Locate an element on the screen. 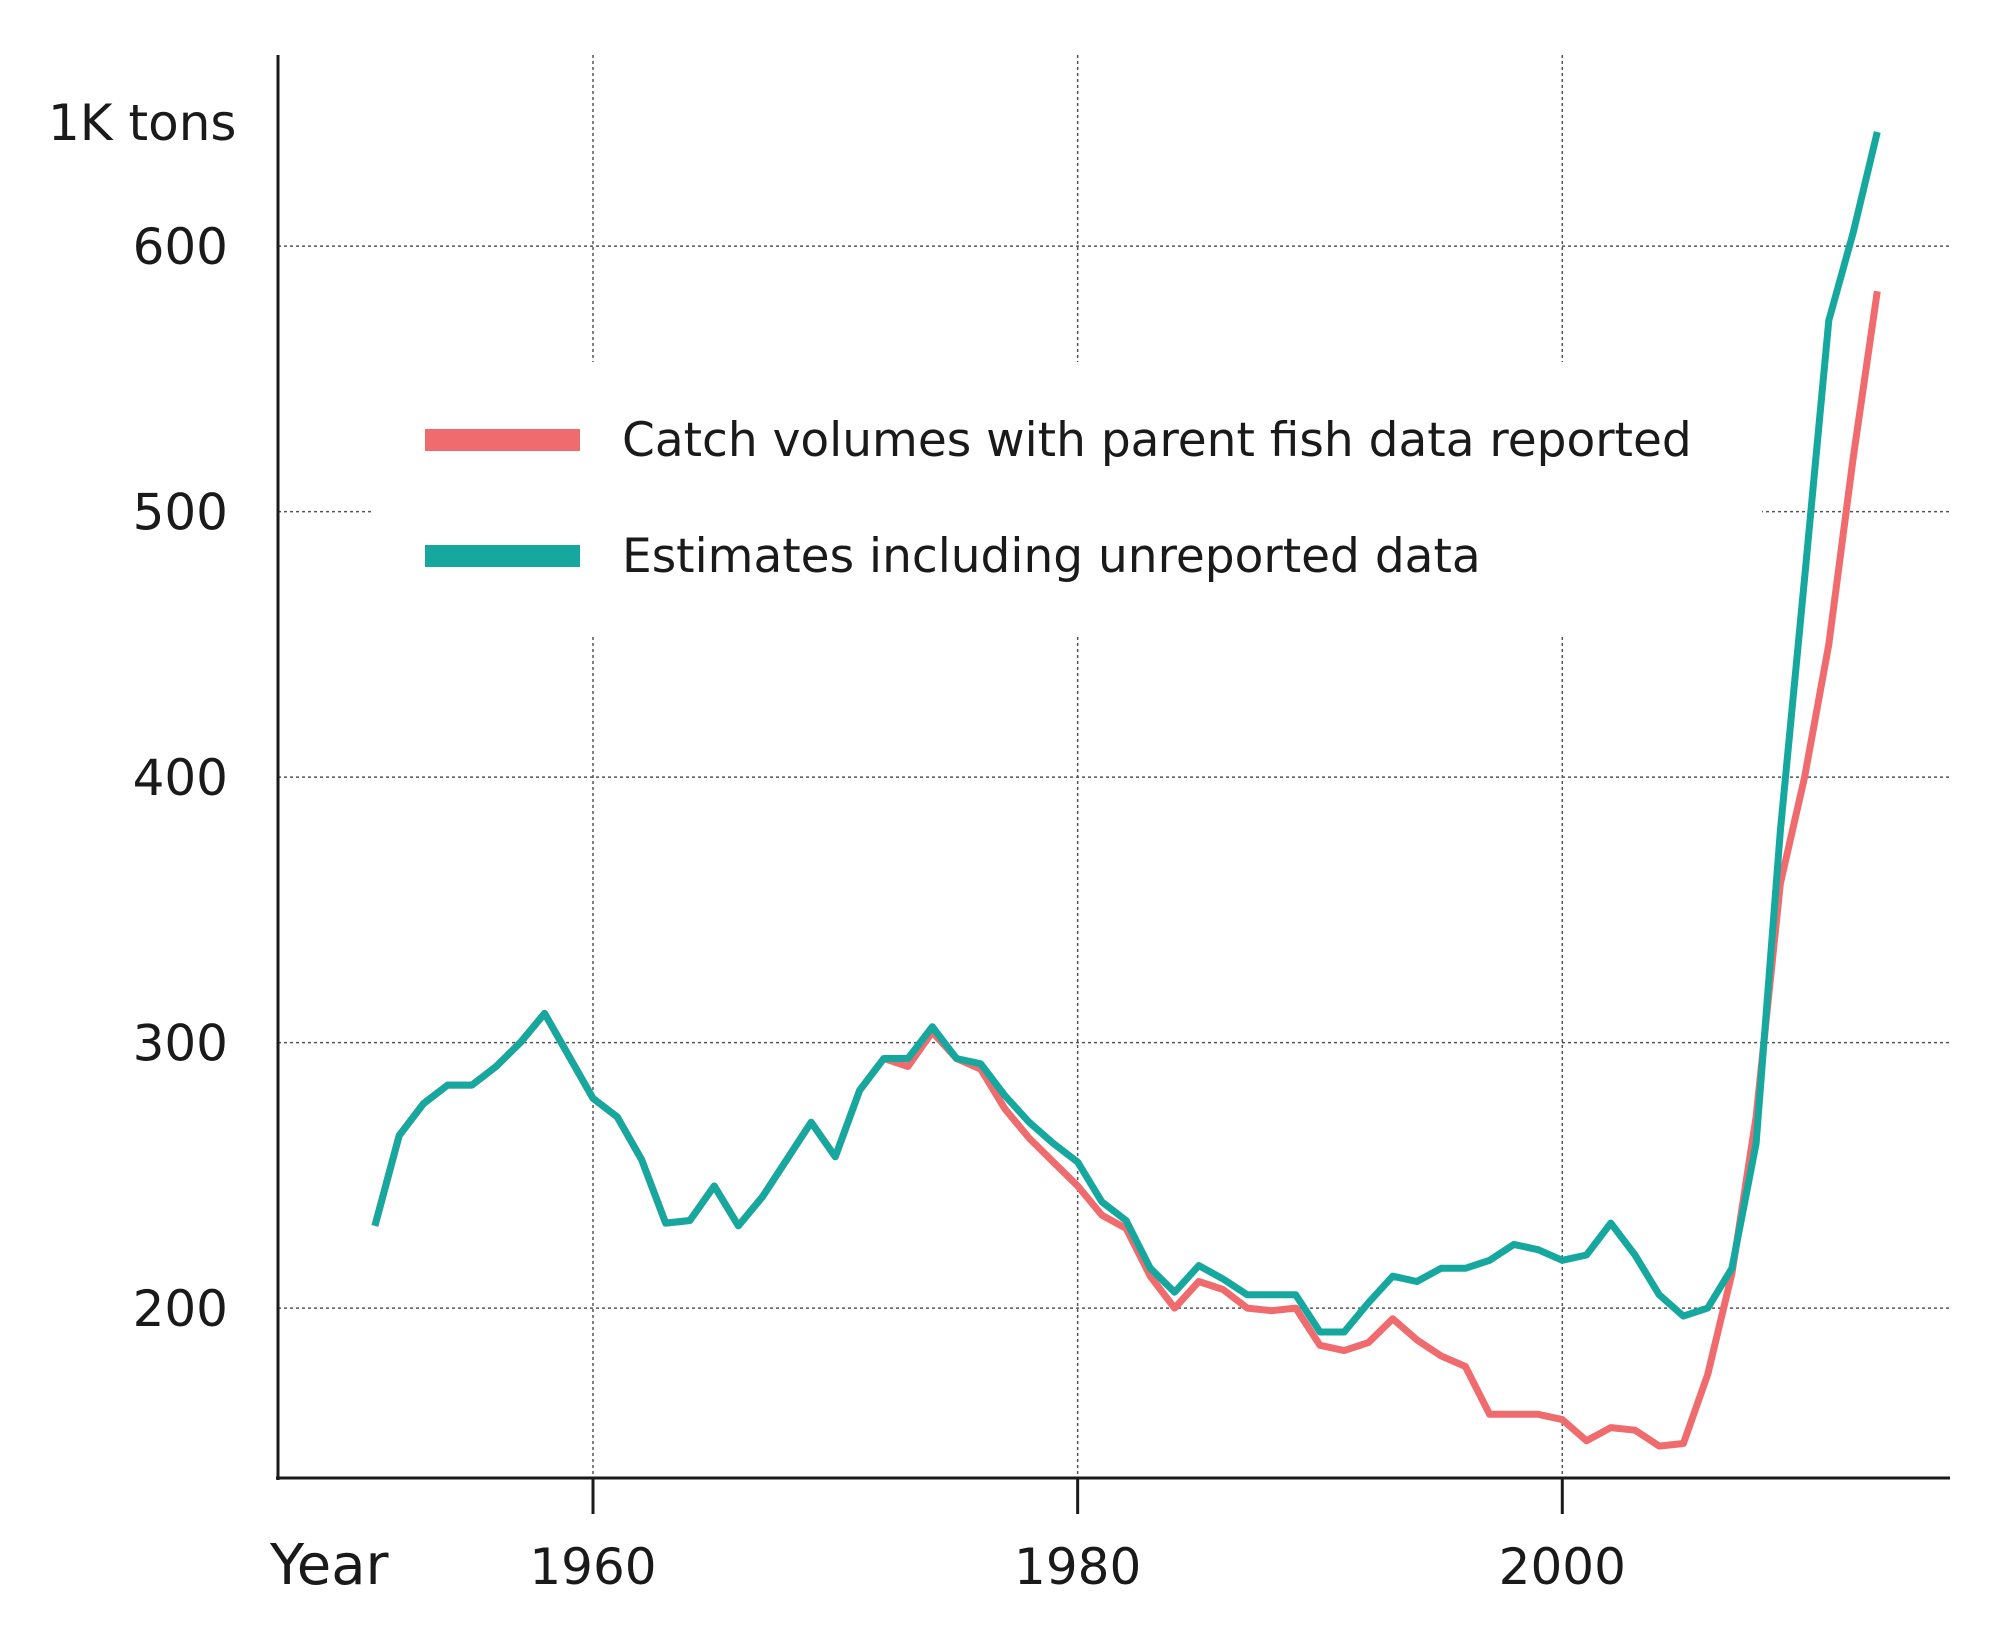  x-tick-label-2000: 2000 is located at coordinates (1562, 1567).